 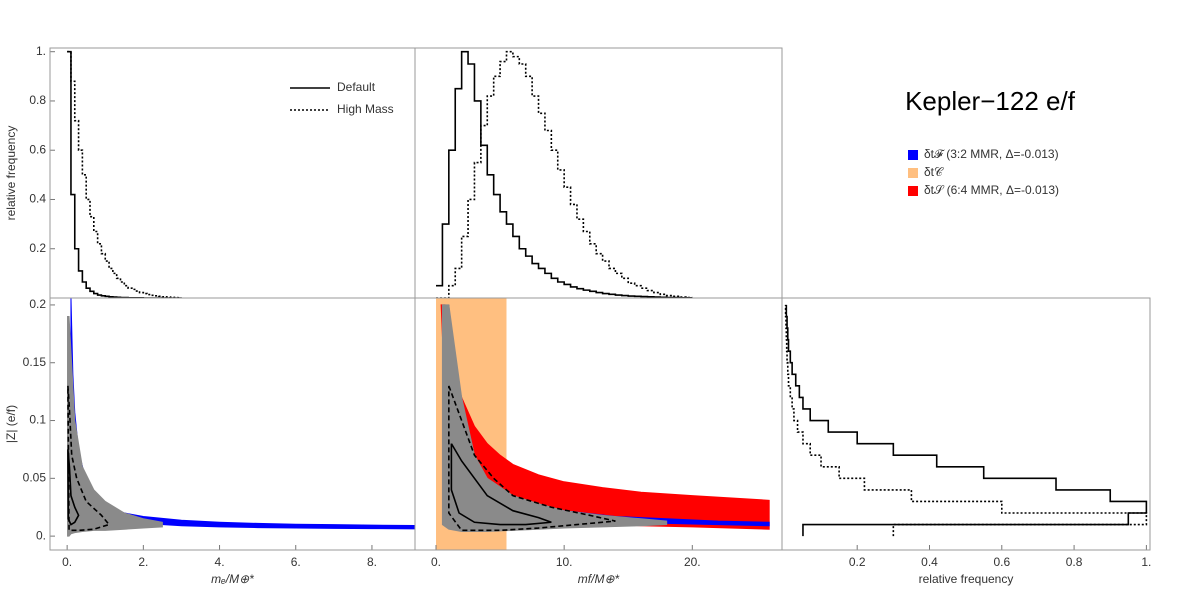 What do you see at coordinates (966, 579) in the screenshot?
I see `x-axis-label: relative frequency` at bounding box center [966, 579].